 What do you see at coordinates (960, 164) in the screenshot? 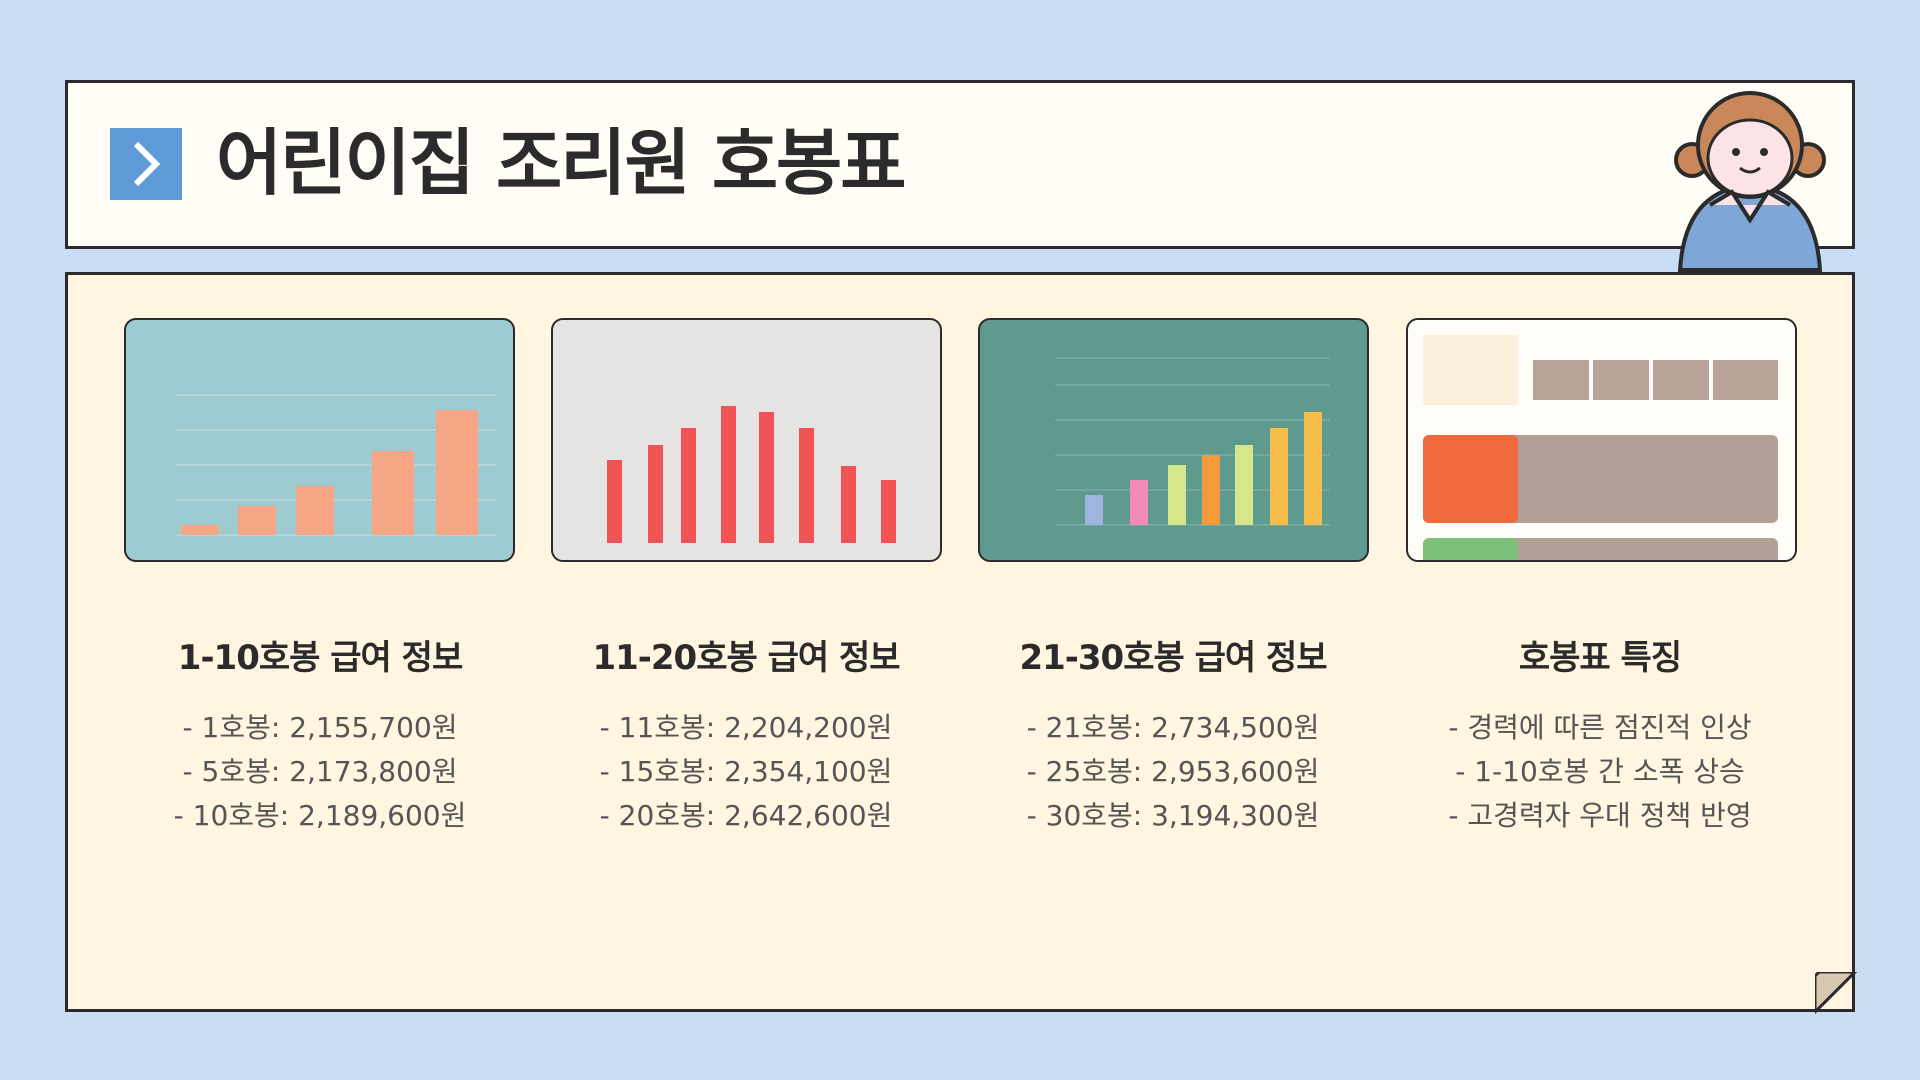
I see `header-box: 어린이집 조리원 호봉표` at bounding box center [960, 164].